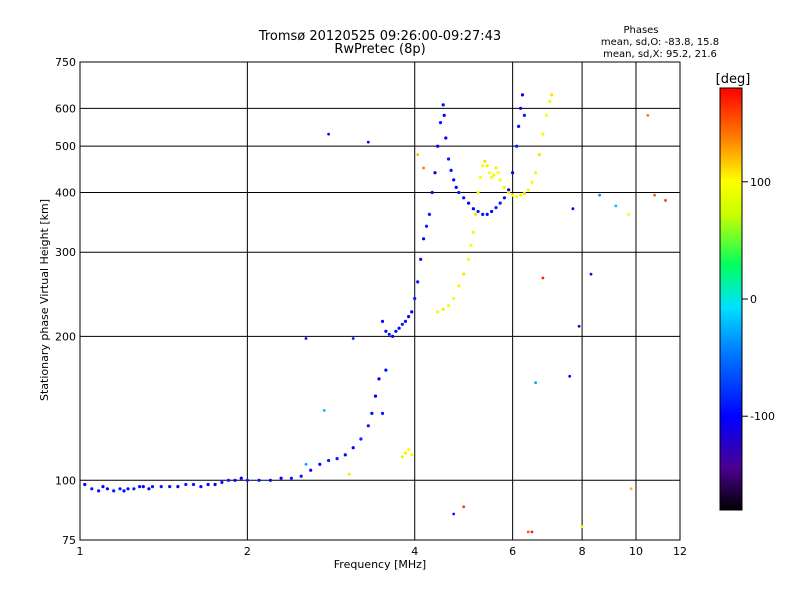  I want to click on colorbar, so click(731, 299).